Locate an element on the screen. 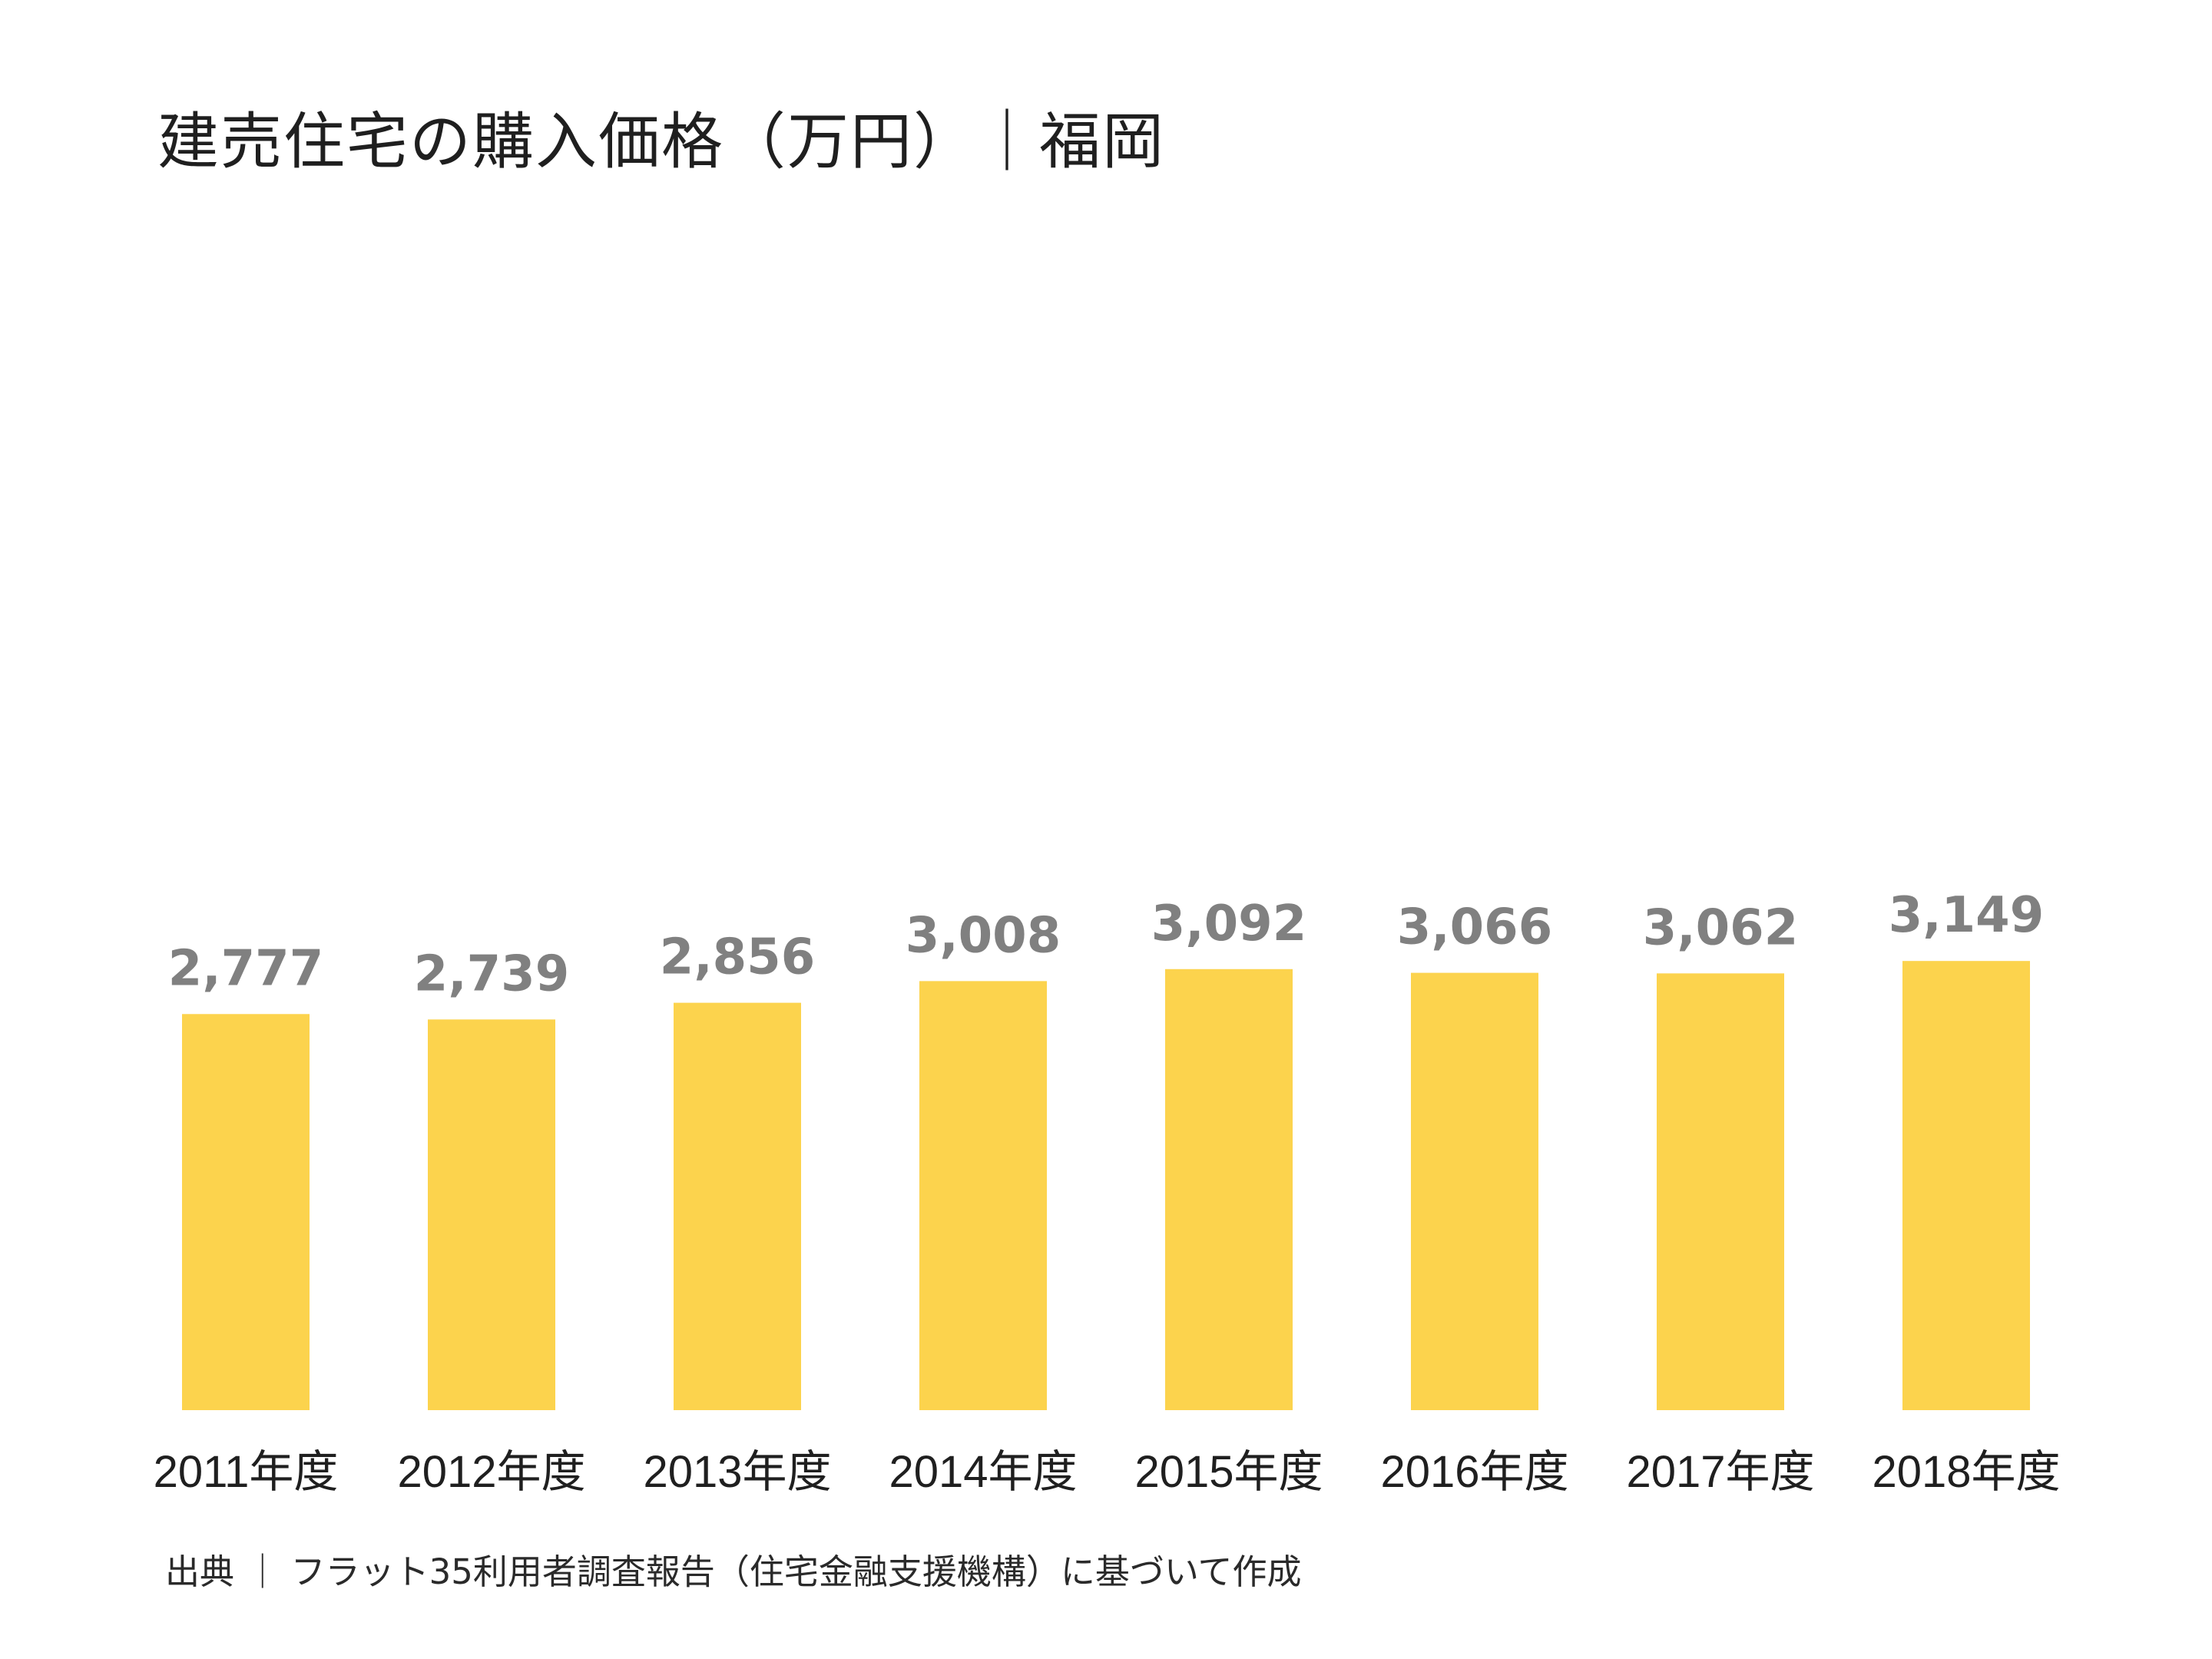 This screenshot has height=1659, width=2212. x-tick-label-2013年度: 2013年度 is located at coordinates (737, 1472).